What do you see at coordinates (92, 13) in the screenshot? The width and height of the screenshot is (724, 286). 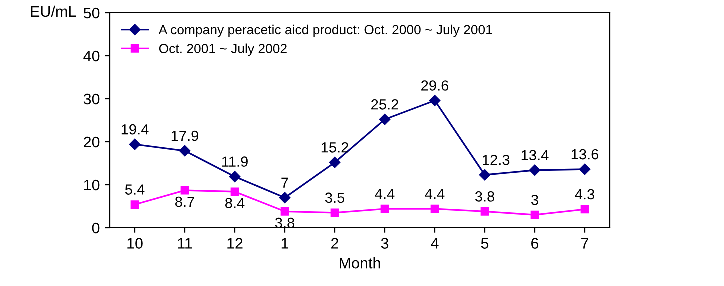 I see `y-tick-label: 50` at bounding box center [92, 13].